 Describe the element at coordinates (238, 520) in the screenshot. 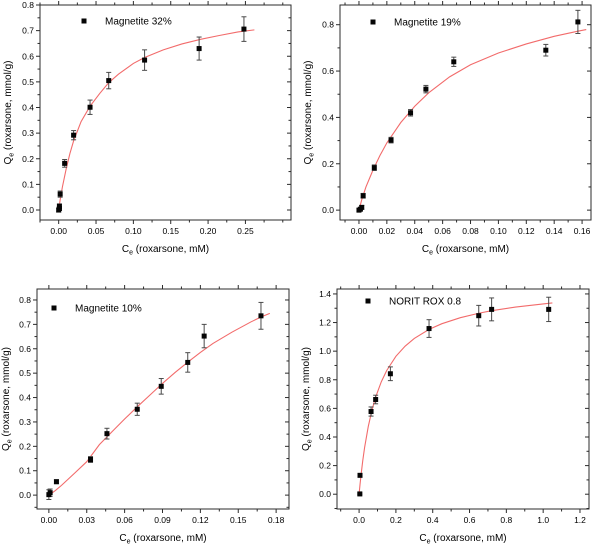

I see `svg-text: 0.15` at that location.